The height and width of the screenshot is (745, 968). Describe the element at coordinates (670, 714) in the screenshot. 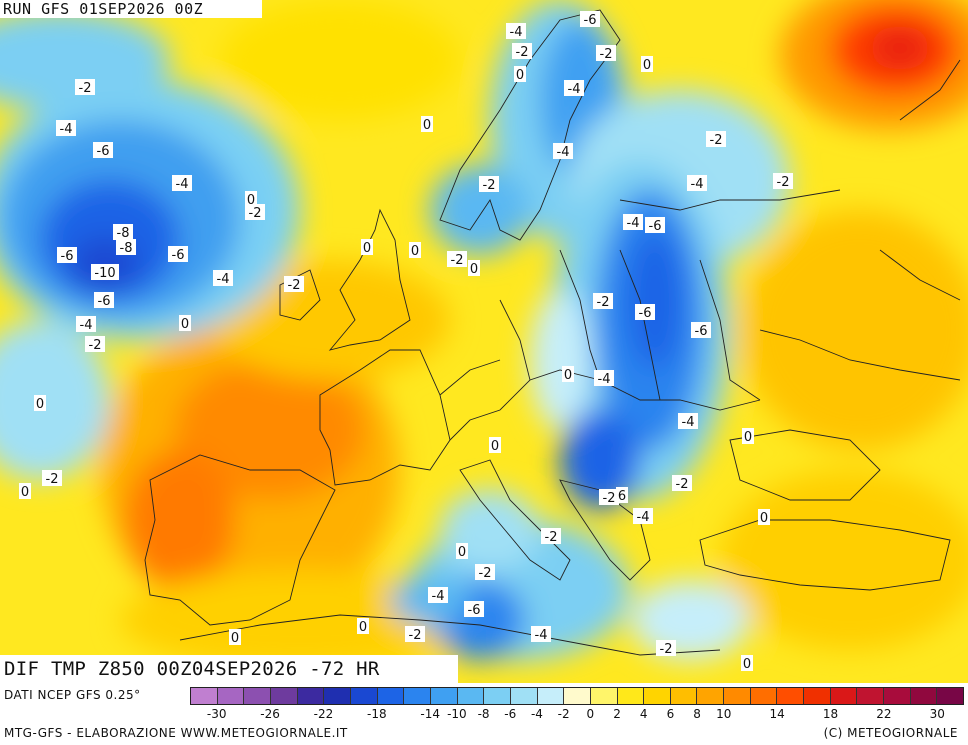

I see `legend-tick-label: 6` at that location.